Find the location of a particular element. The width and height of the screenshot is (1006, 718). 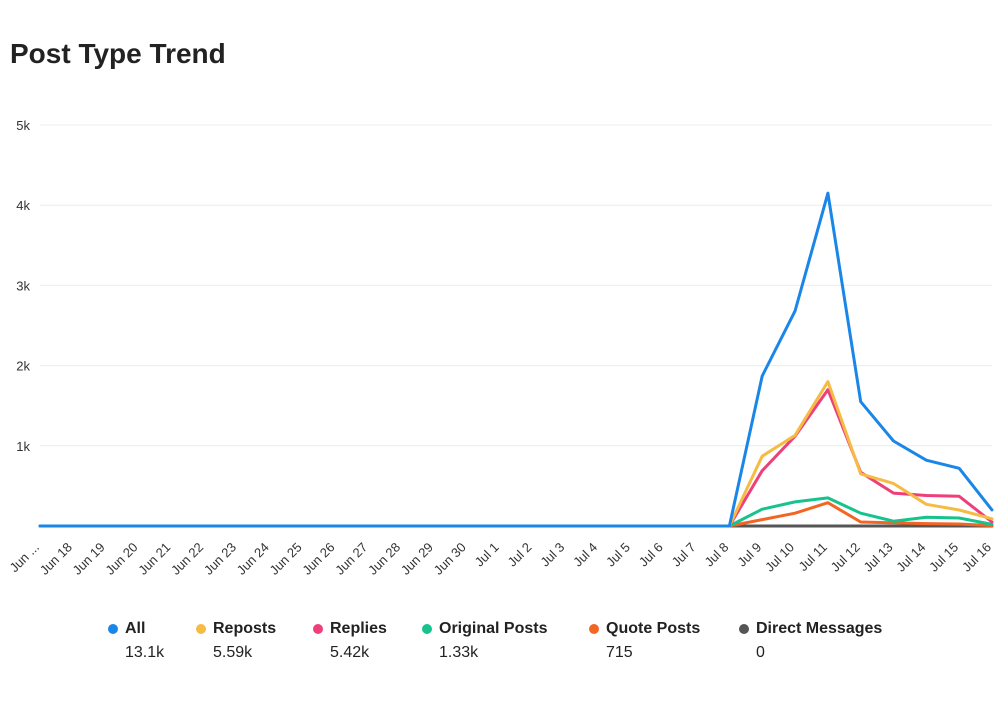

x-tick-label: Jul 8 is located at coordinates (716, 555).